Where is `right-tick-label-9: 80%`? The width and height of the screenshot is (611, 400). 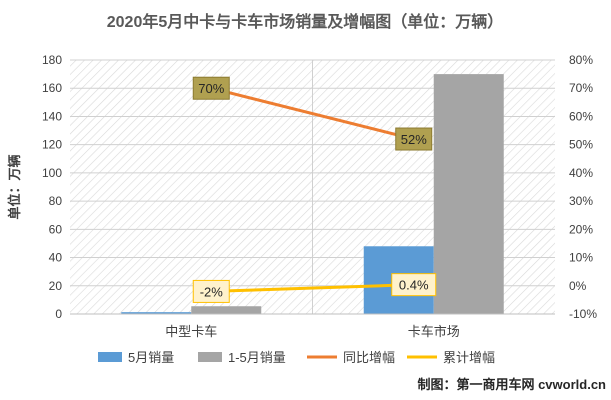 right-tick-label-9: 80% is located at coordinates (581, 60).